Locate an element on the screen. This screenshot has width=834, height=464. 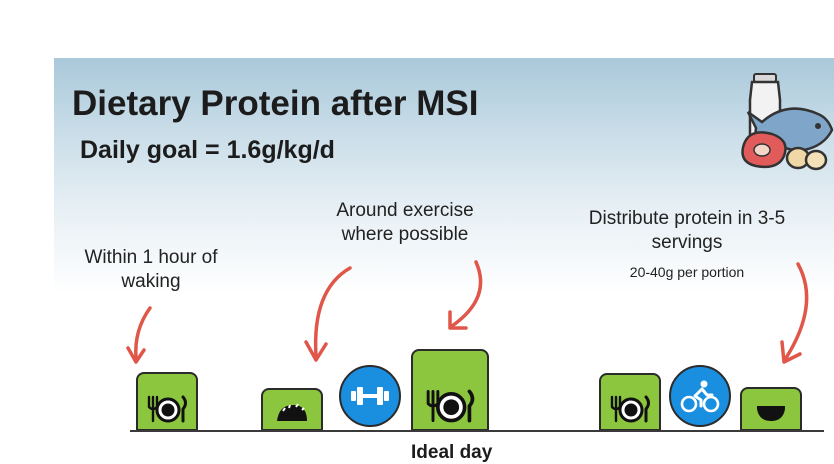
meal-tile-breakfast is located at coordinates (167, 401).